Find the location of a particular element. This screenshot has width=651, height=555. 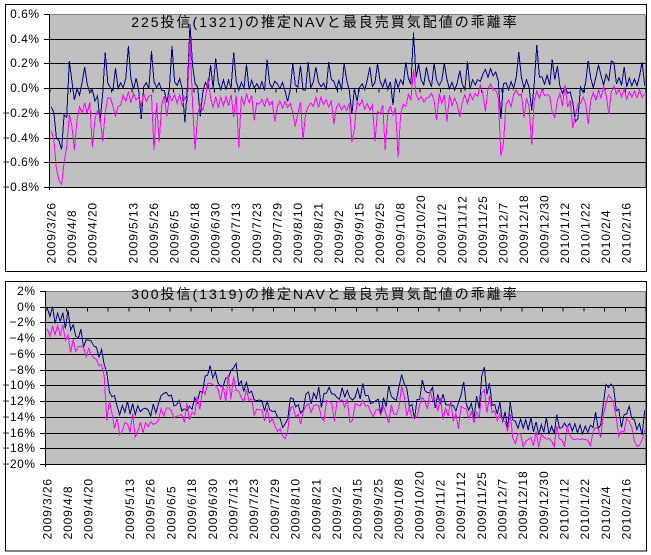

svg-text: −6% is located at coordinates (23, 354).